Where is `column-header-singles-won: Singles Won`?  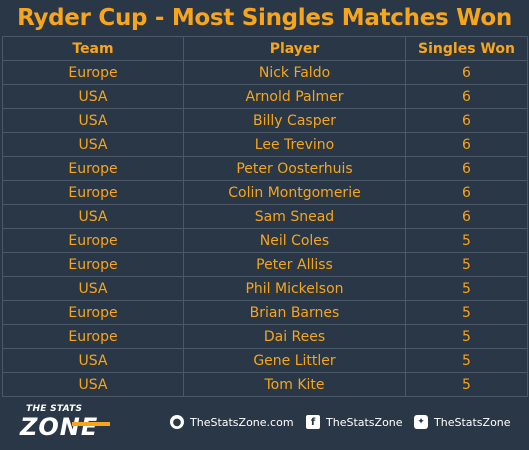
column-header-singles-won: Singles Won is located at coordinates (466, 48).